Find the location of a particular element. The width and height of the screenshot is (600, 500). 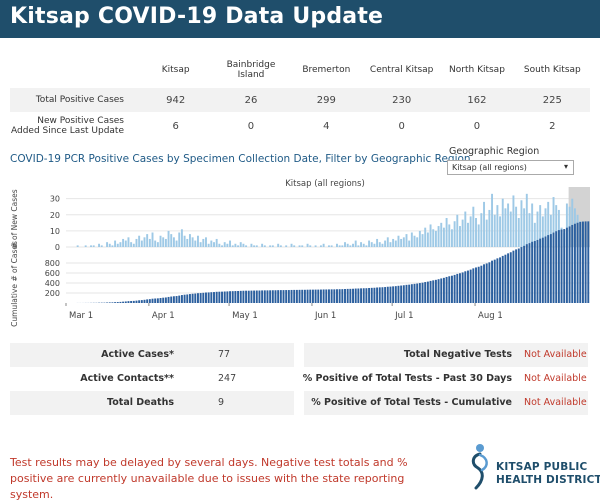

table-cell: 299 is located at coordinates (326, 100).